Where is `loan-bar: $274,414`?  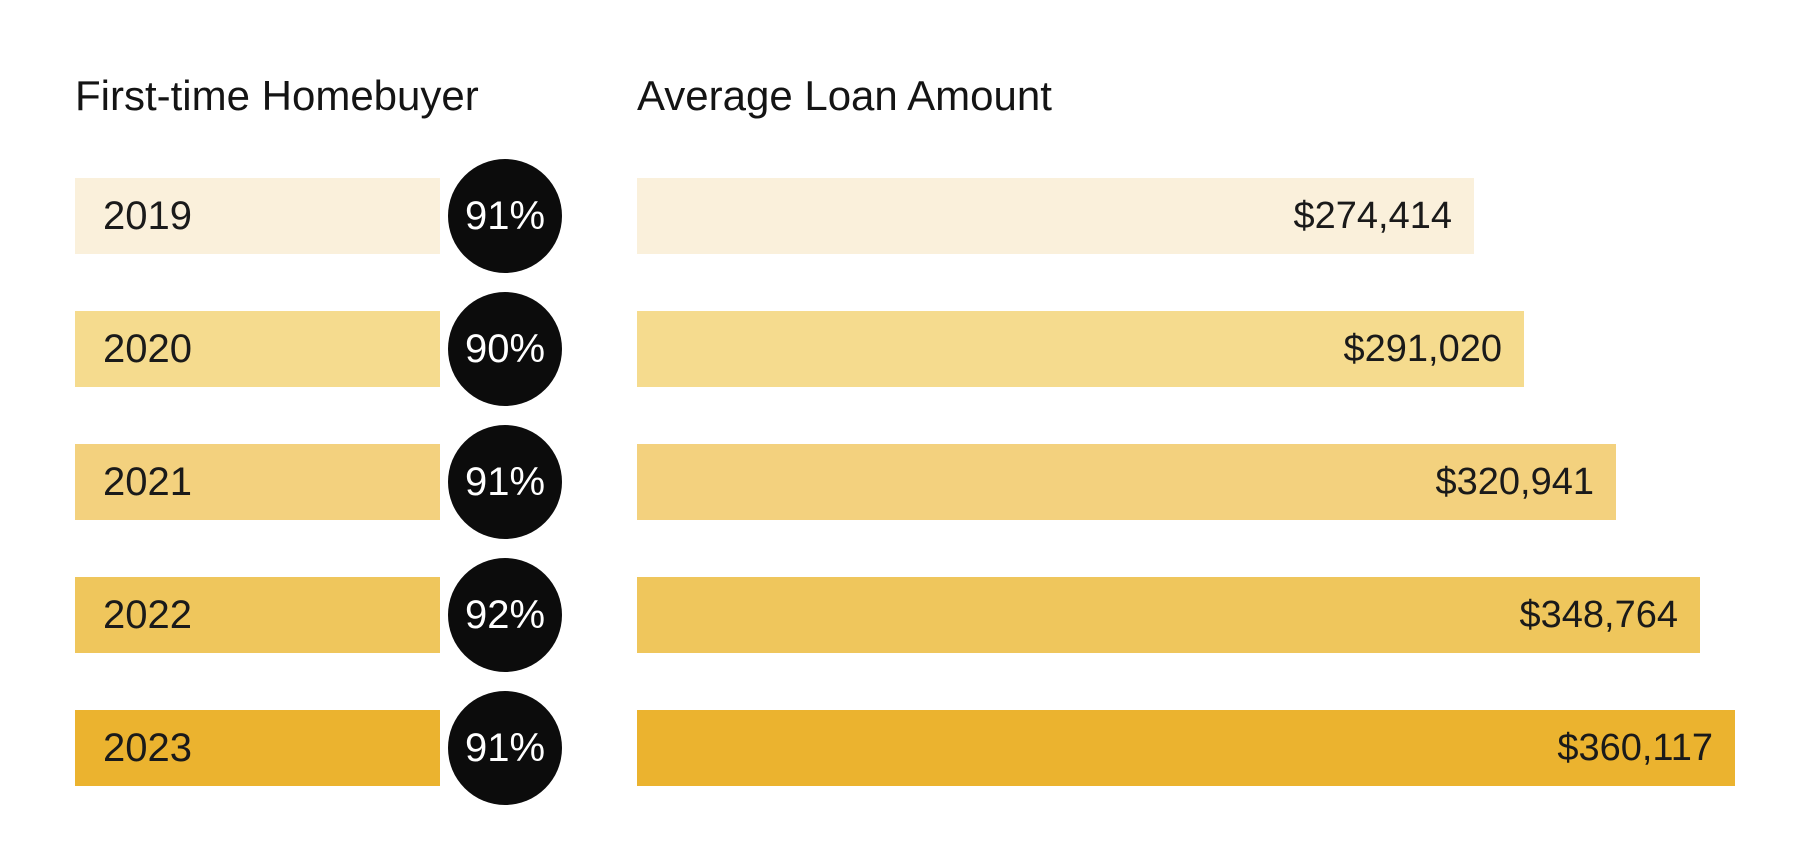
loan-bar: $274,414 is located at coordinates (1055, 216).